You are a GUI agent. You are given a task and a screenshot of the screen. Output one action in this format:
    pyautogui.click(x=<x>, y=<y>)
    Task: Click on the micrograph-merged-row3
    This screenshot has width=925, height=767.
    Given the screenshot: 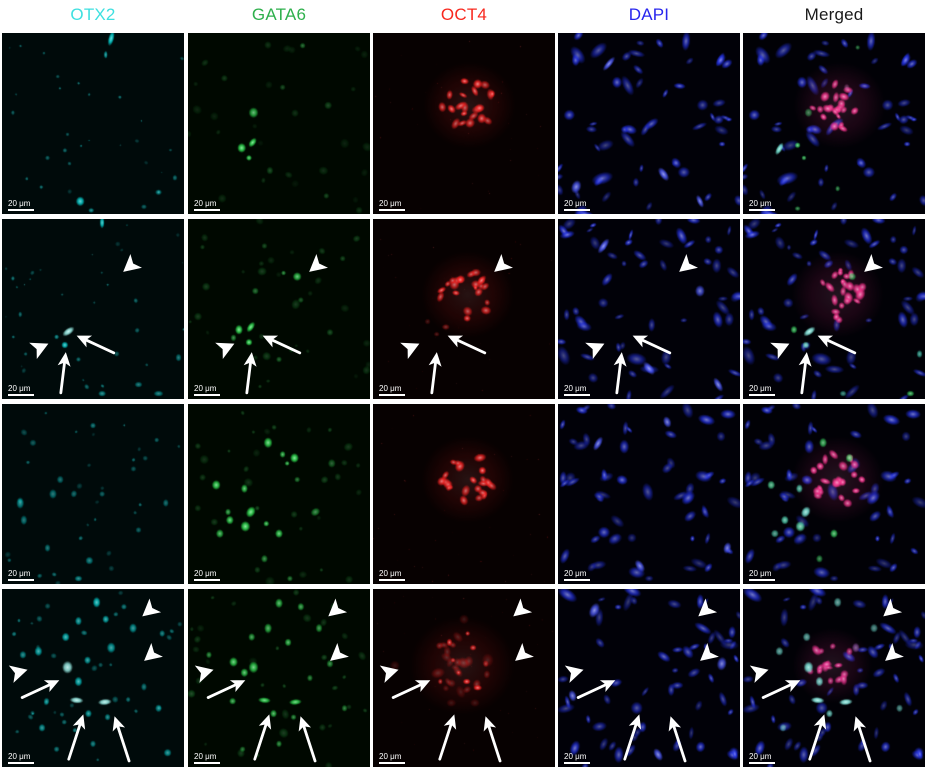 What is the action you would take?
    pyautogui.click(x=834, y=494)
    